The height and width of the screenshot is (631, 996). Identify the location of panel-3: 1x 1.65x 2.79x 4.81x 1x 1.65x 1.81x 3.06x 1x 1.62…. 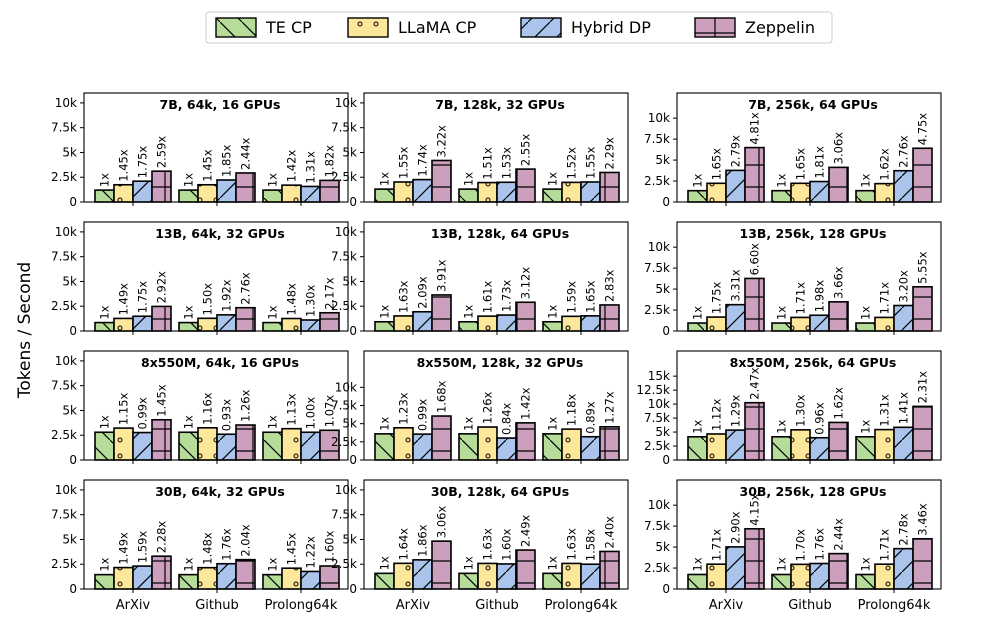
(793, 150).